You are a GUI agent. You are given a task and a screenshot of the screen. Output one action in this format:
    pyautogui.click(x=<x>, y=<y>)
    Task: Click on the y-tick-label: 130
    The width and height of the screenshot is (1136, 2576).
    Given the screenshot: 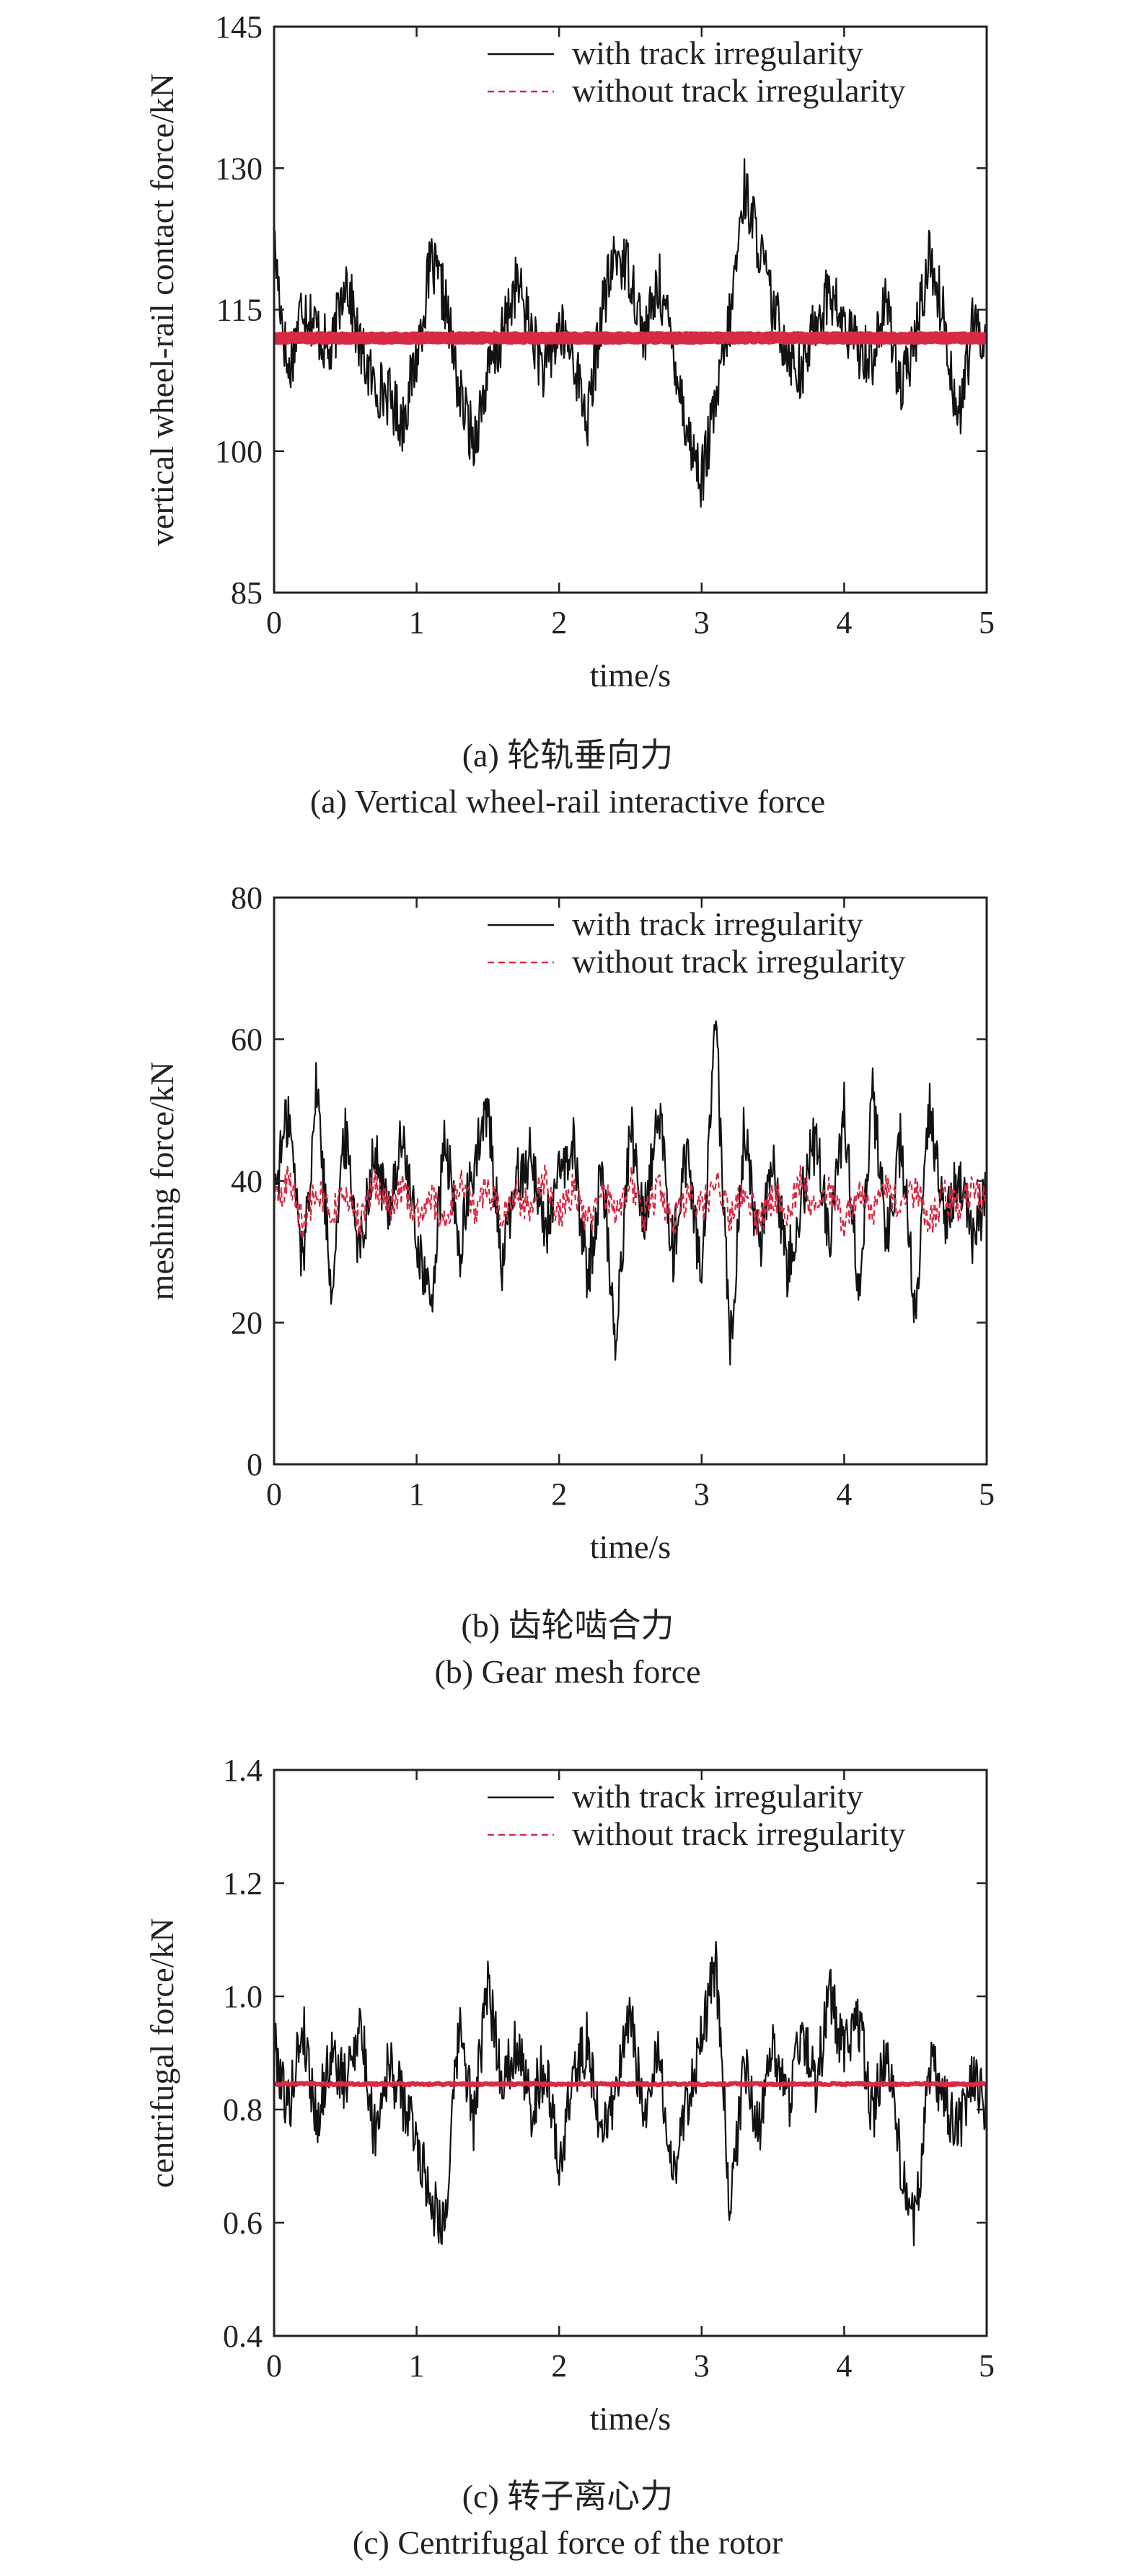 What is the action you would take?
    pyautogui.click(x=239, y=168)
    